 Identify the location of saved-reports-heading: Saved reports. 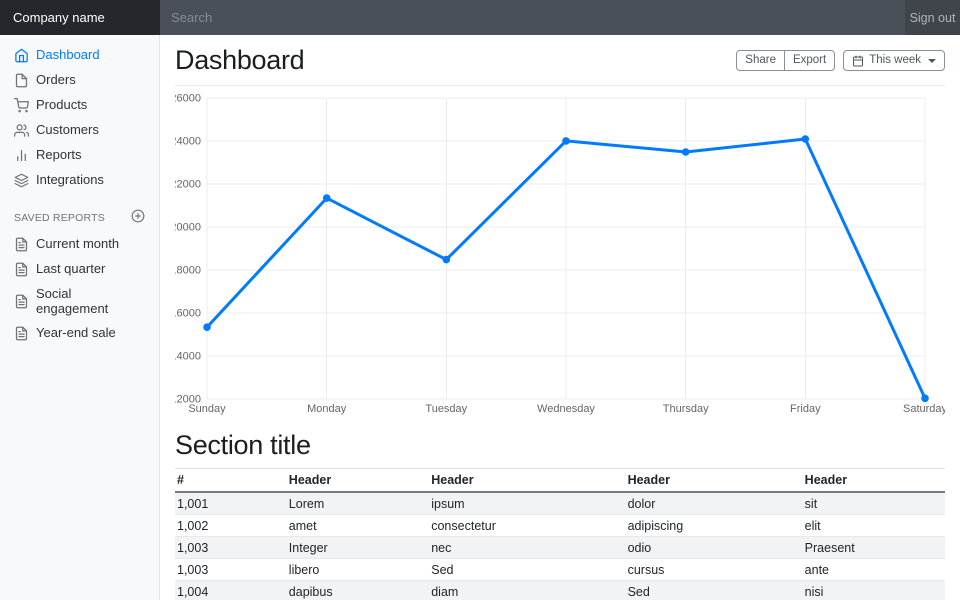
(79, 212).